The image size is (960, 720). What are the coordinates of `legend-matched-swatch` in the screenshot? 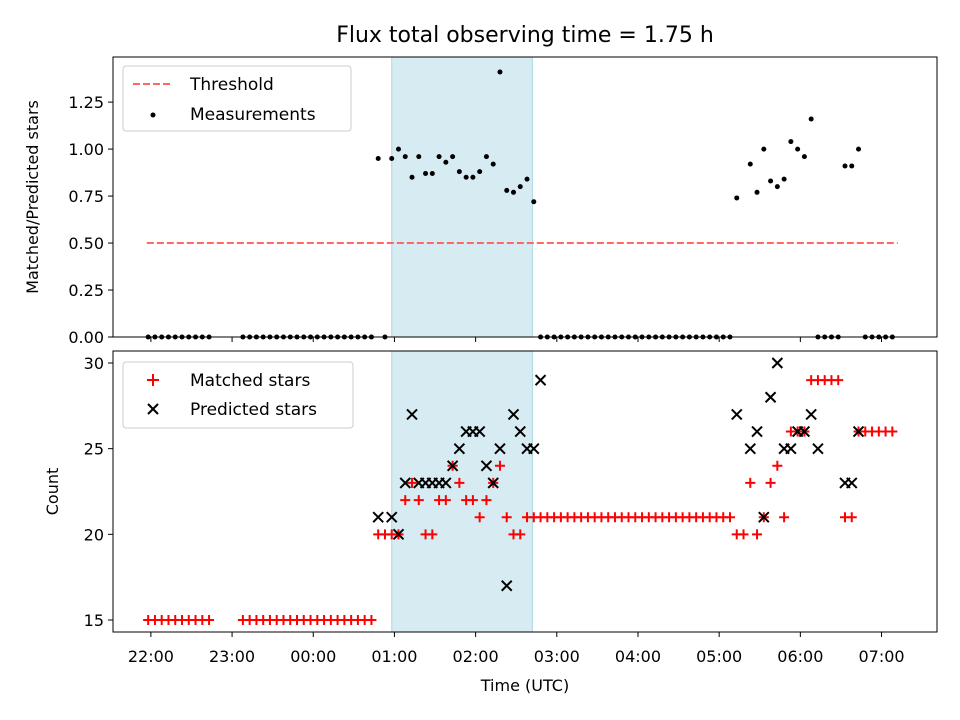 It's located at (153, 380).